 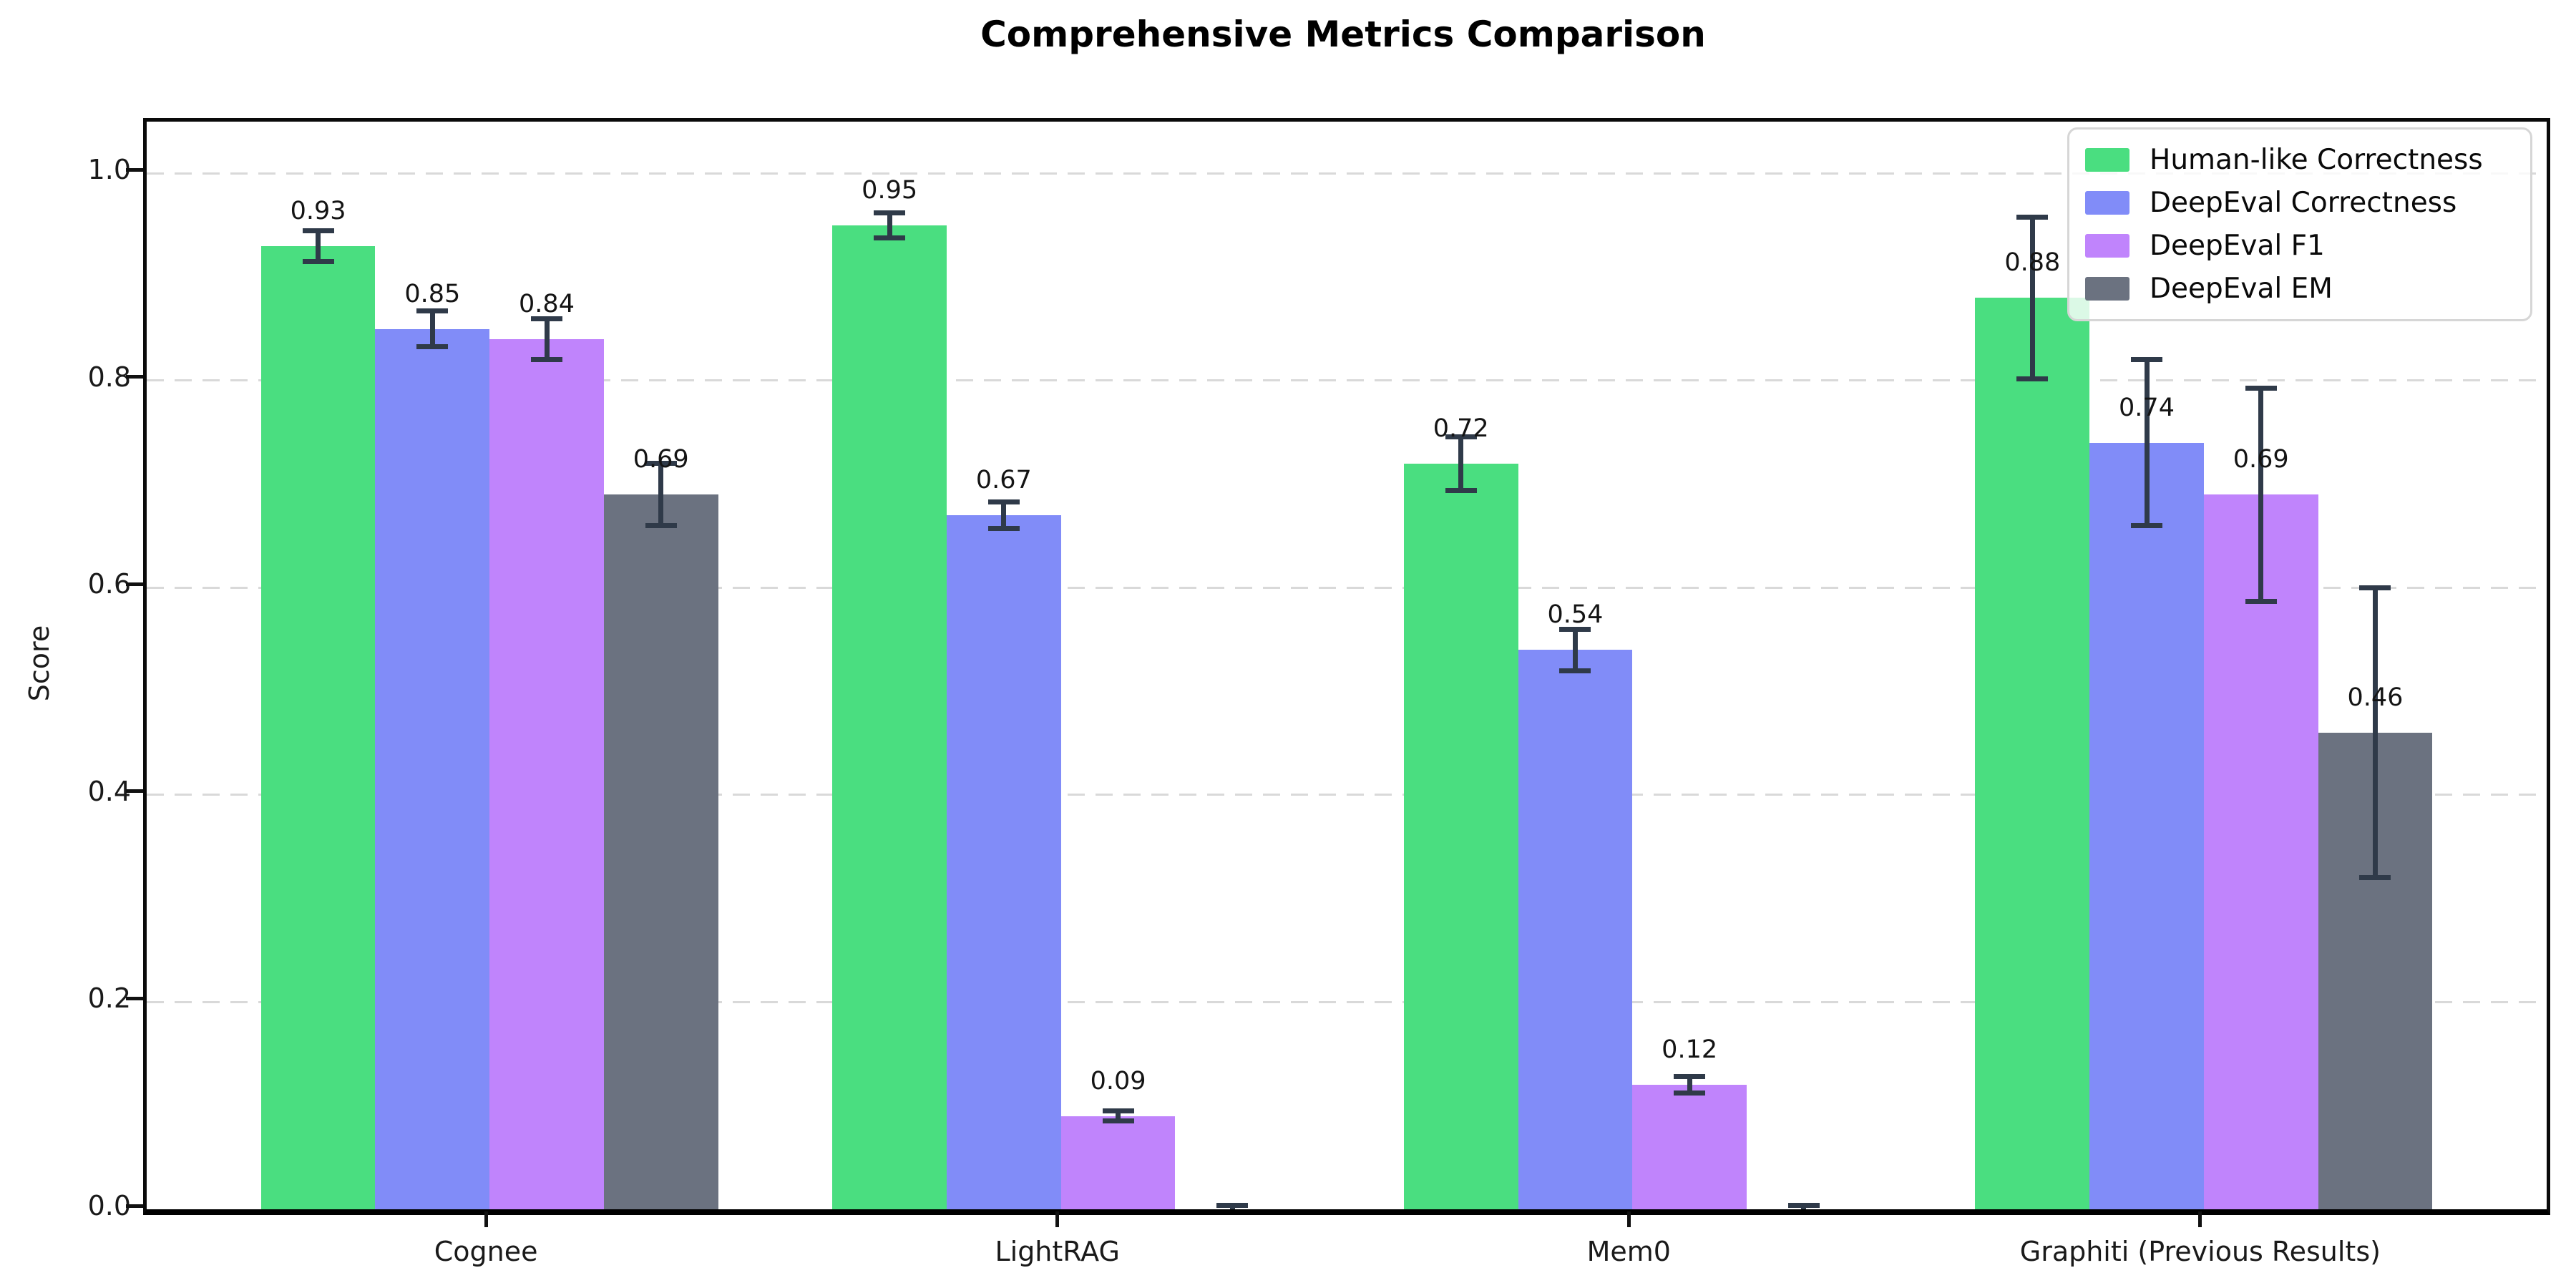 I want to click on legend-item-label: Human-like Correctness, so click(x=2316, y=160).